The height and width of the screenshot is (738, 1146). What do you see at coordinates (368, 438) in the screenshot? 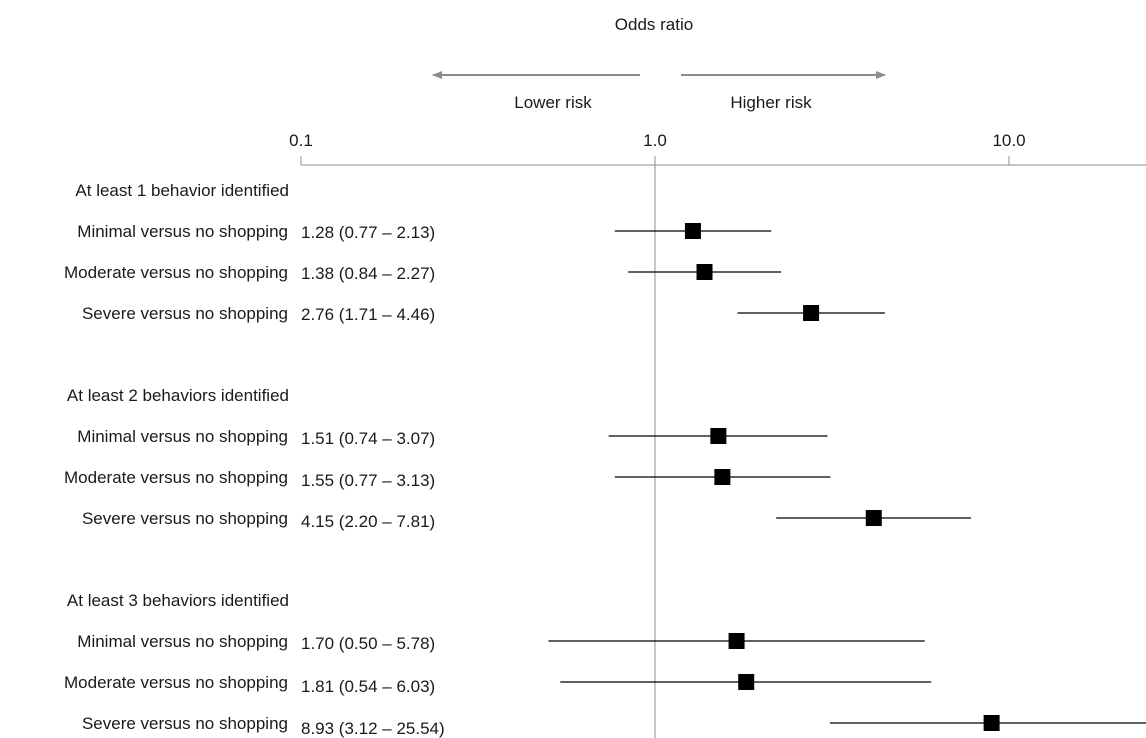
I see `ci-text: 1.51 (0.74 – 3.07)` at bounding box center [368, 438].